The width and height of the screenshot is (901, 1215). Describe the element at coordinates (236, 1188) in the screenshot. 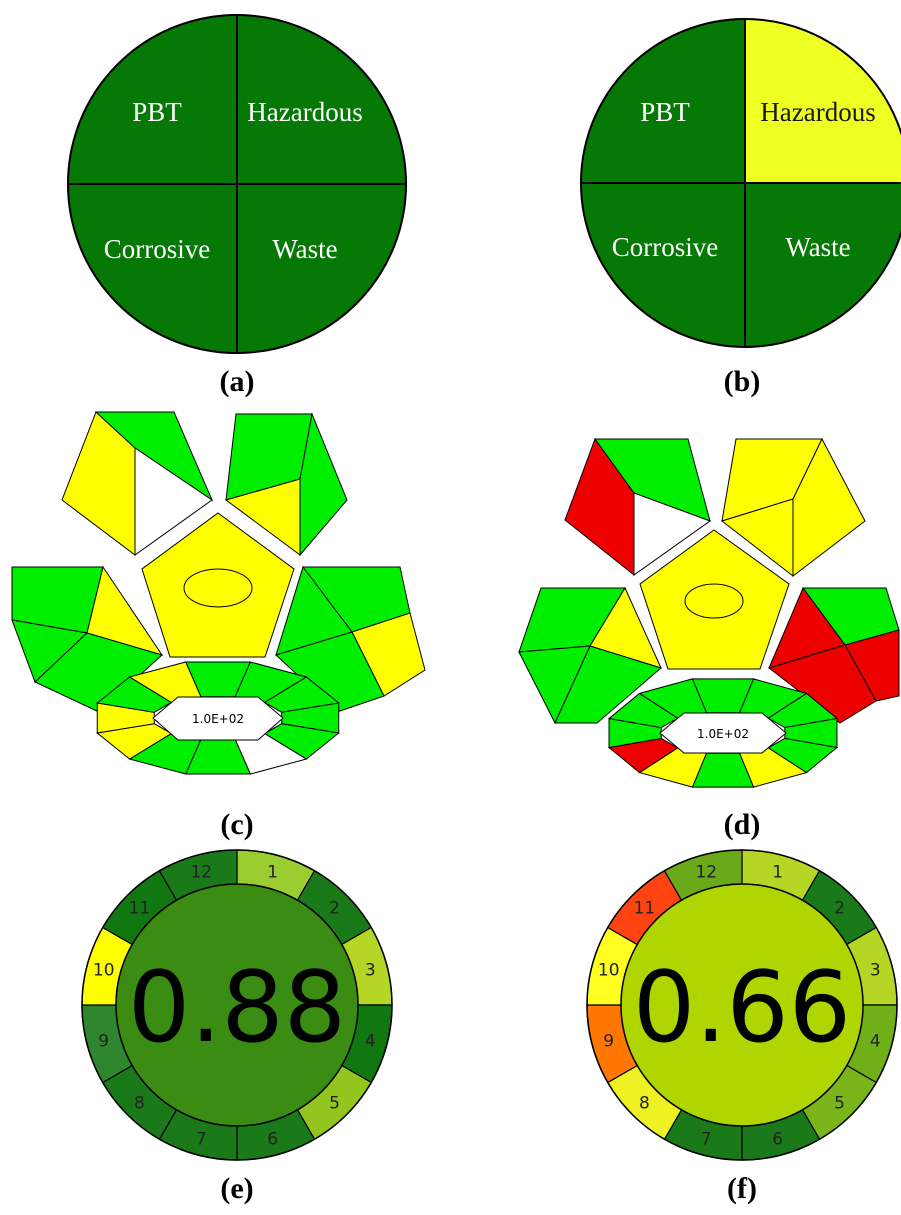

I see `panel-label-e: (e)` at that location.